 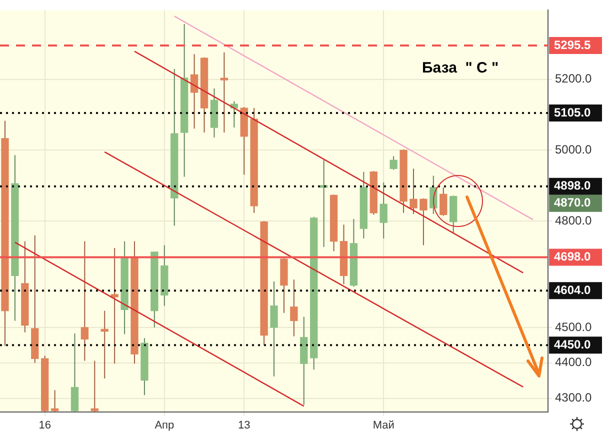 What do you see at coordinates (573, 149) in the screenshot?
I see `y-tick-label: 5000.0` at bounding box center [573, 149].